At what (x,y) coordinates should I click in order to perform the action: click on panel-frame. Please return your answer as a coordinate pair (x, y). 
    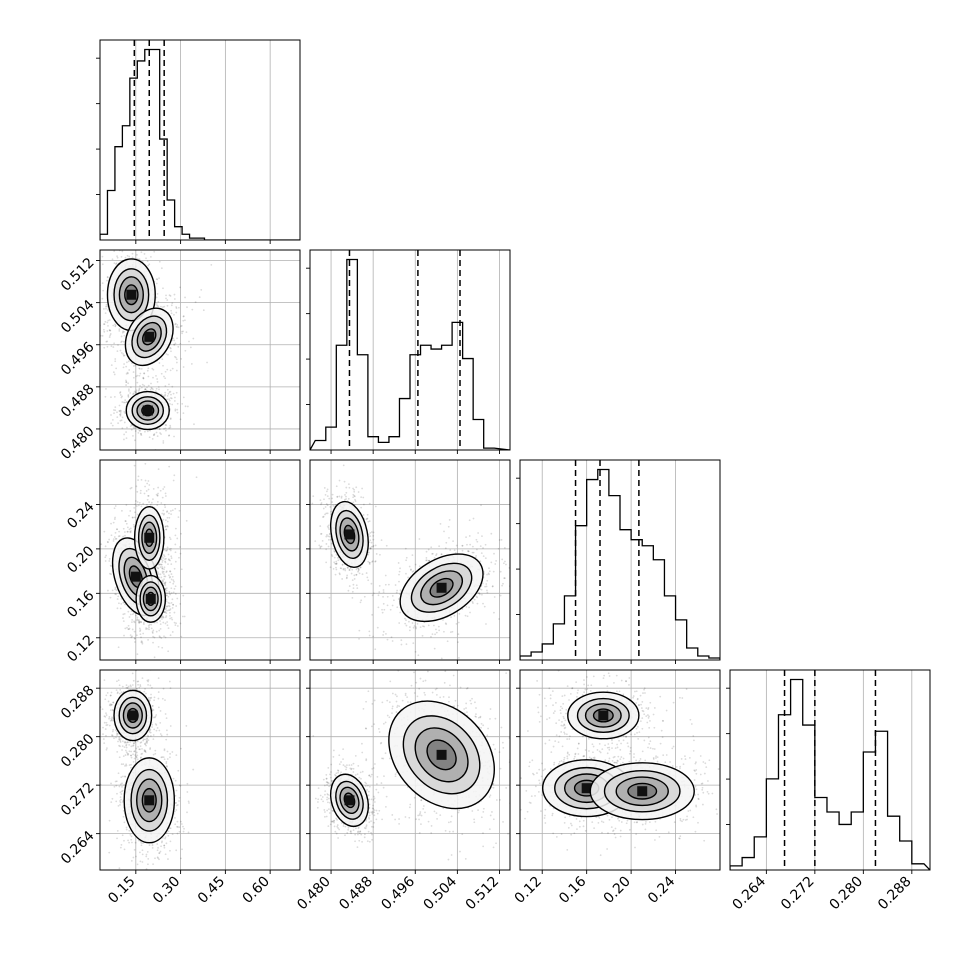
    Looking at the image, I should click on (620, 560).